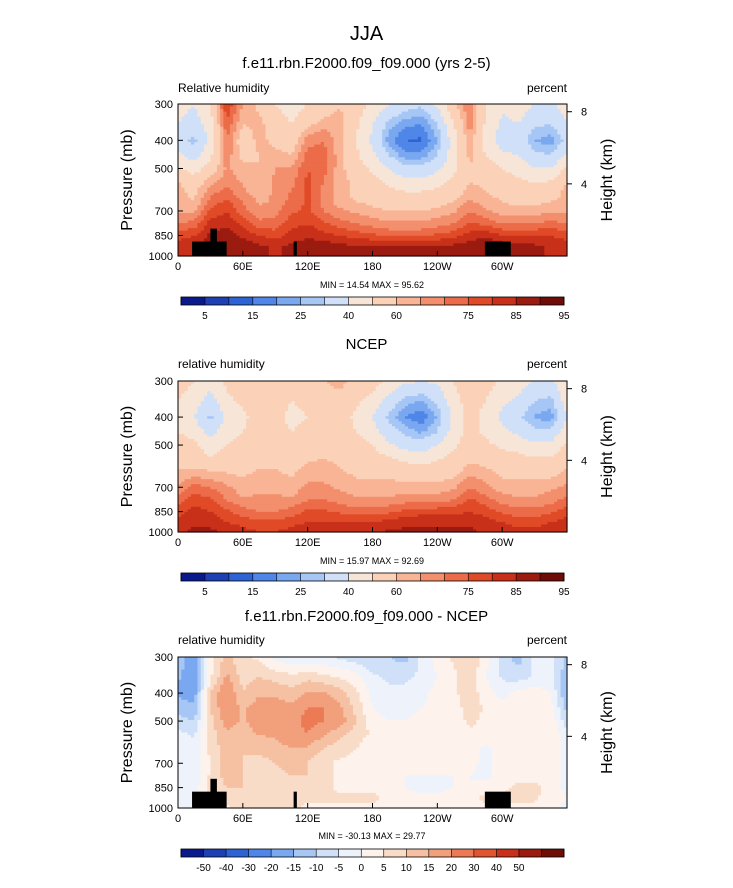 The image size is (733, 888). Describe the element at coordinates (584, 461) in the screenshot. I see `height-tick-label: 4` at that location.